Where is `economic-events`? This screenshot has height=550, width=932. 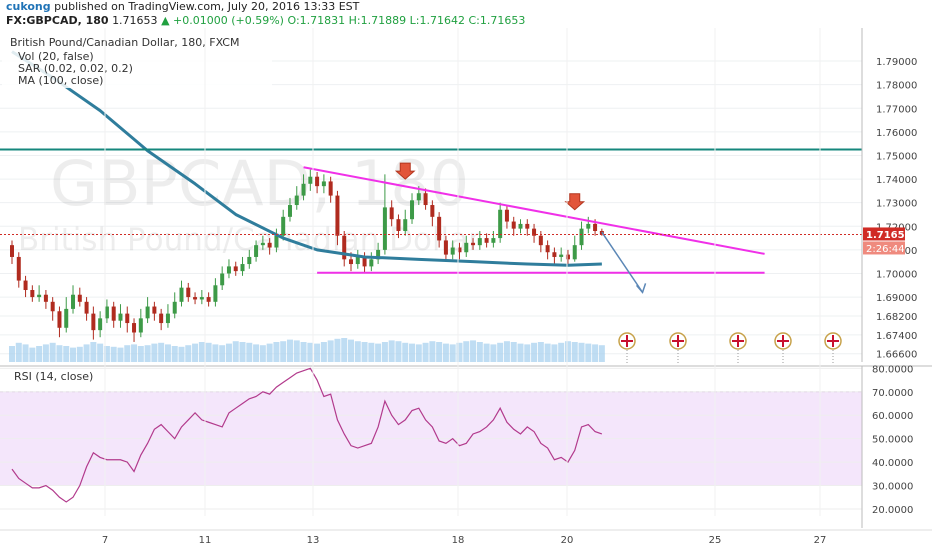
economic-events is located at coordinates (730, 348).